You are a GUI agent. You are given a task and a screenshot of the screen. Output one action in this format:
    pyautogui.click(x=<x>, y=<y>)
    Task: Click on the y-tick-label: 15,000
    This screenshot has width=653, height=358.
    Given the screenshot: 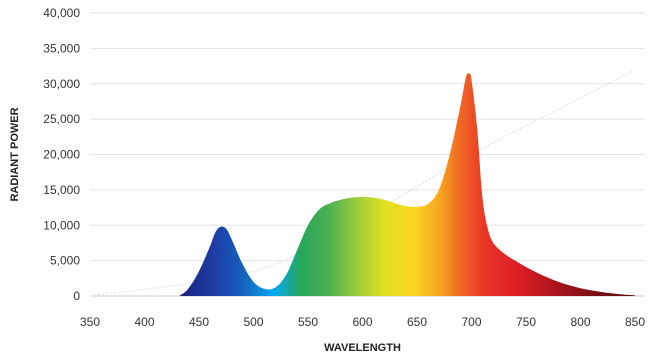 What is the action you would take?
    pyautogui.click(x=61, y=190)
    